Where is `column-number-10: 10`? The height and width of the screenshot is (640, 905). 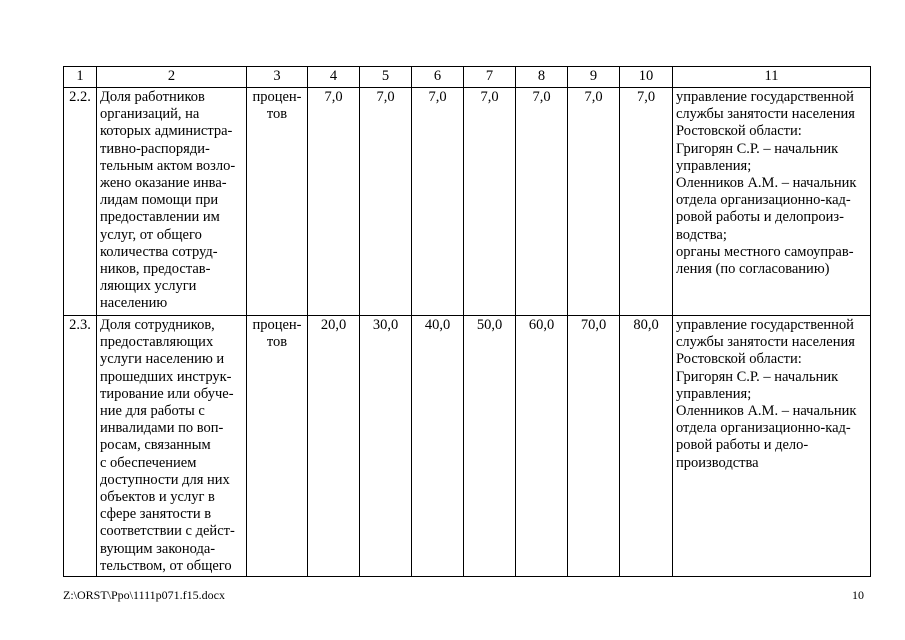
column-number-10: 10 is located at coordinates (646, 77).